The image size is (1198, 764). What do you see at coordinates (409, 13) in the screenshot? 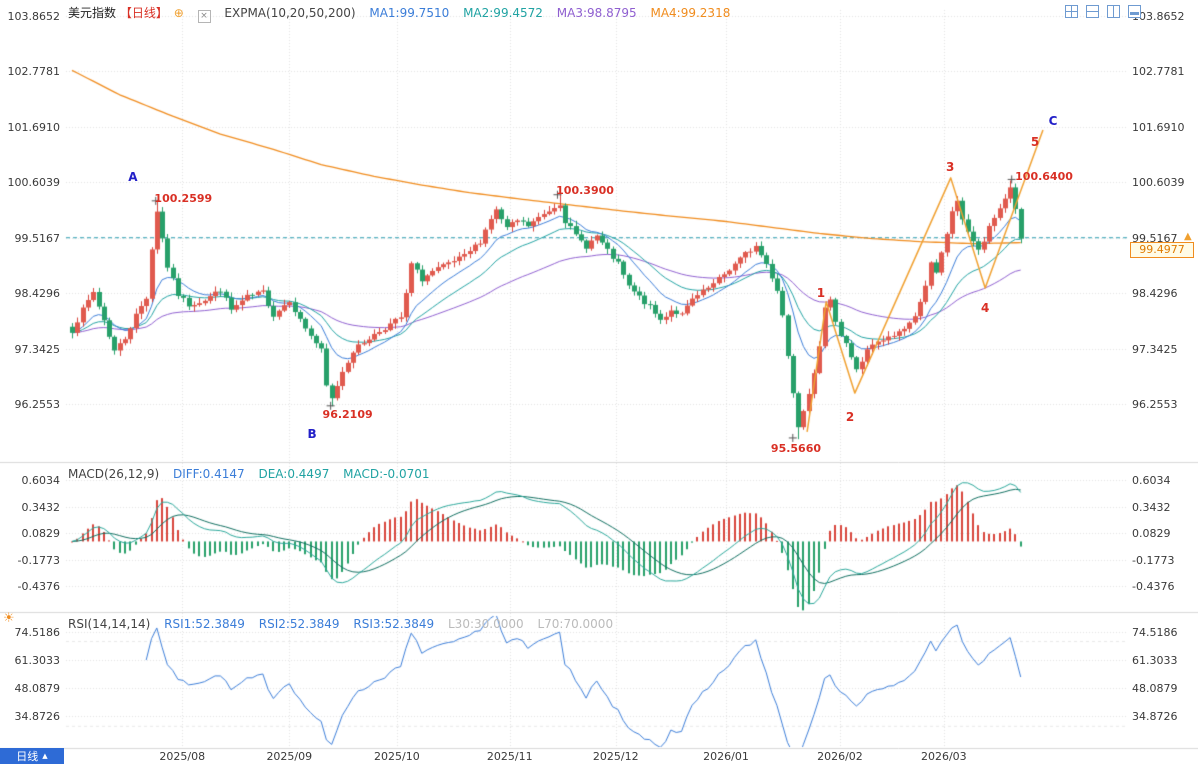
I see `ma1-value: MA1:99.7510` at bounding box center [409, 13].